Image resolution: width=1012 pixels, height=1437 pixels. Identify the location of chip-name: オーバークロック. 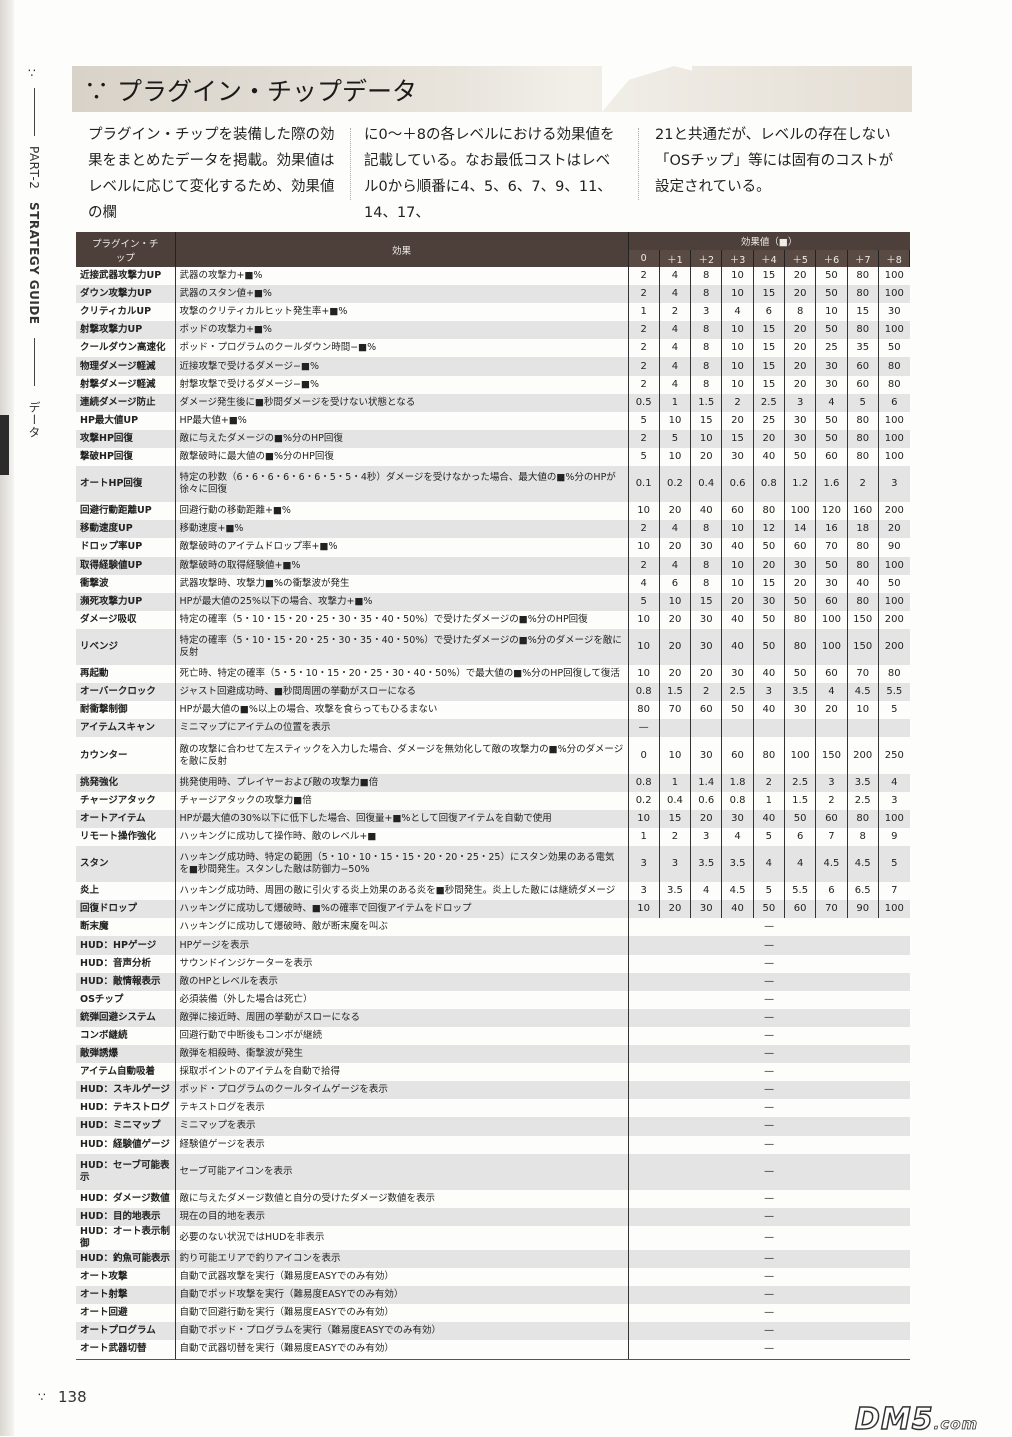
(126, 692).